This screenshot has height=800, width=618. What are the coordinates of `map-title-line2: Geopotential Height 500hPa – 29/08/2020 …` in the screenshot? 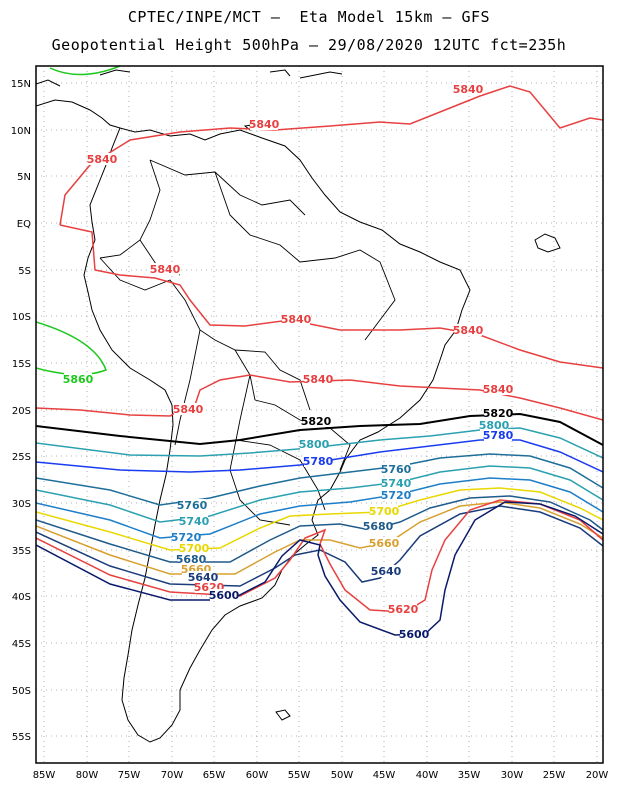 It's located at (309, 45).